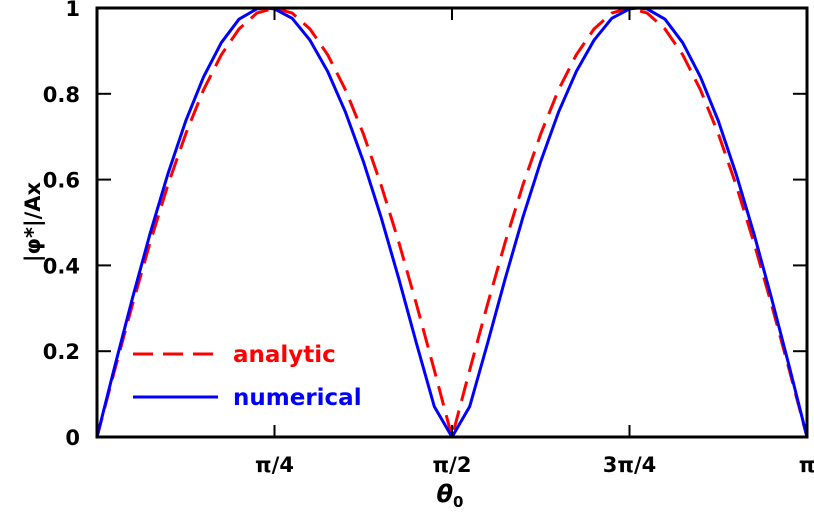 Image resolution: width=814 pixels, height=517 pixels. What do you see at coordinates (274, 465) in the screenshot?
I see `x-tick-label: π/4` at bounding box center [274, 465].